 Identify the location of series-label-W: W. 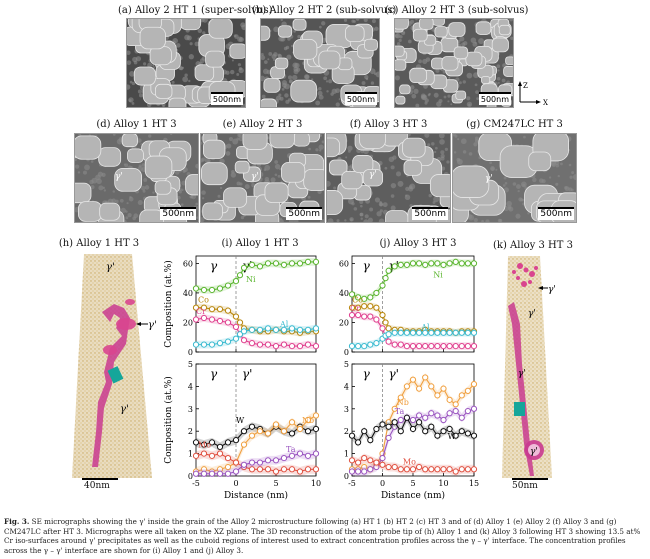
(452, 436).